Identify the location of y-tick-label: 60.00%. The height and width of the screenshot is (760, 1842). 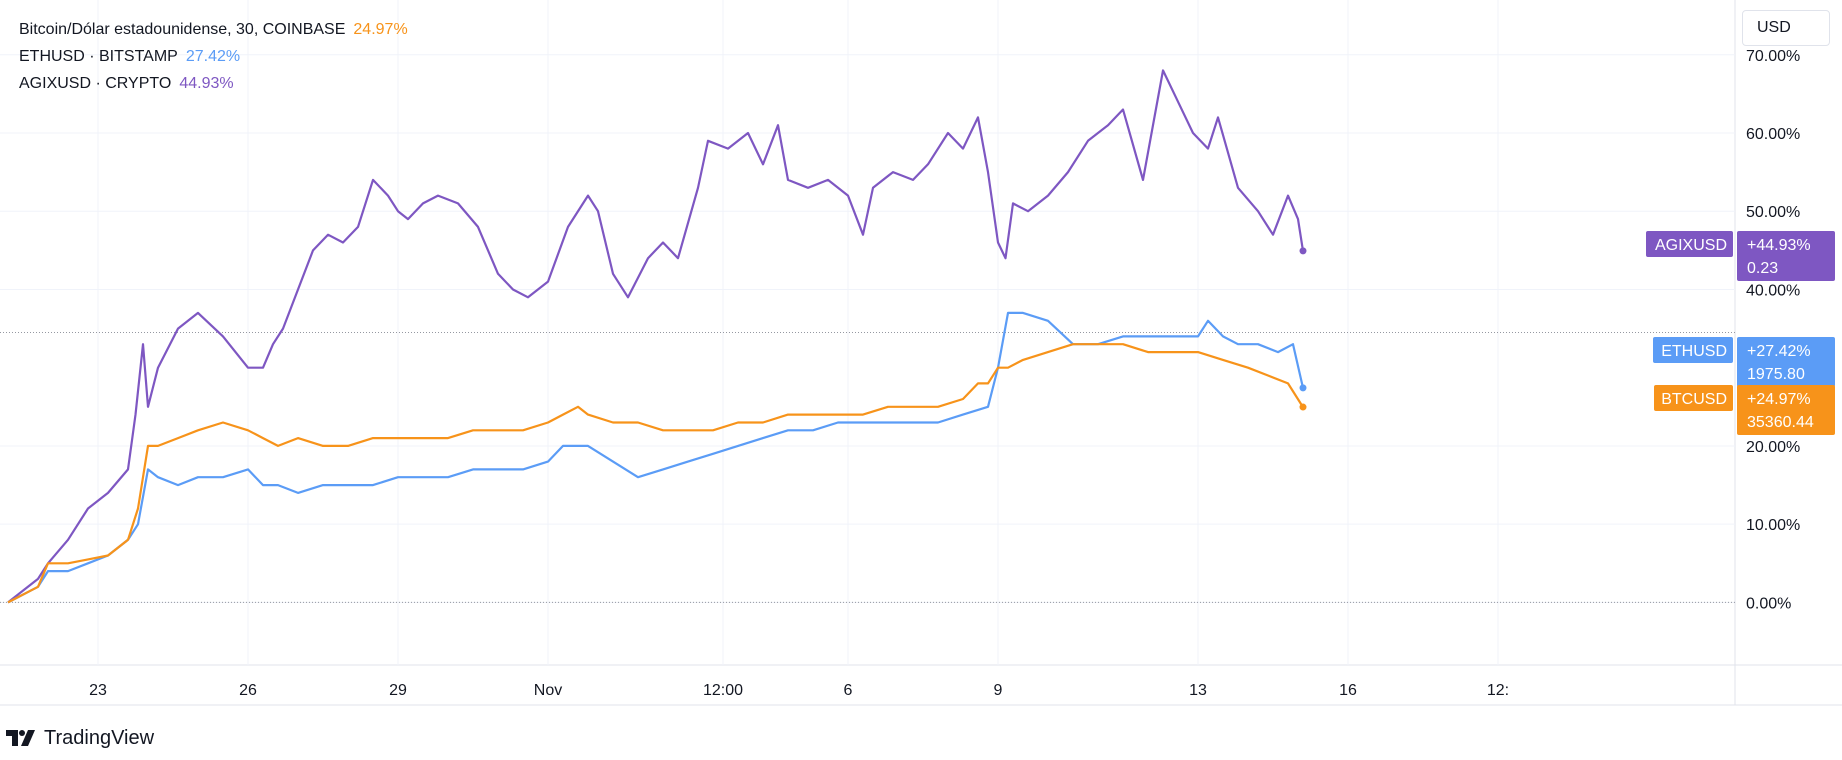
(1773, 134).